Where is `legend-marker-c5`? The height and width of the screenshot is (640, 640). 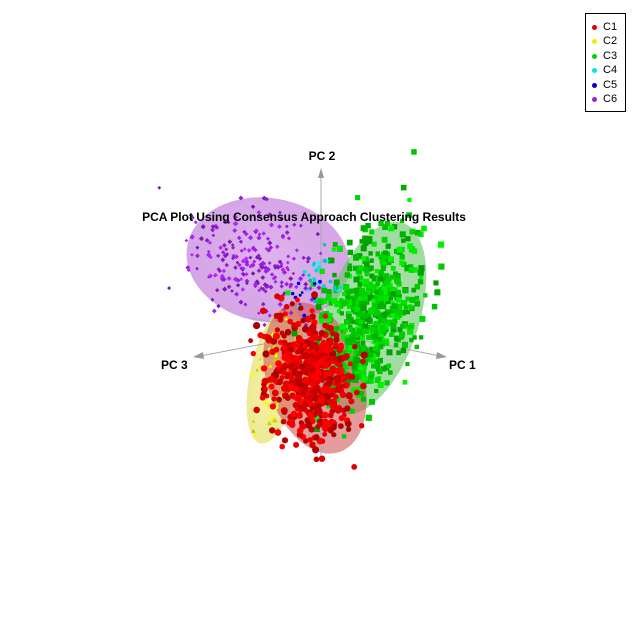 legend-marker-c5 is located at coordinates (594, 85).